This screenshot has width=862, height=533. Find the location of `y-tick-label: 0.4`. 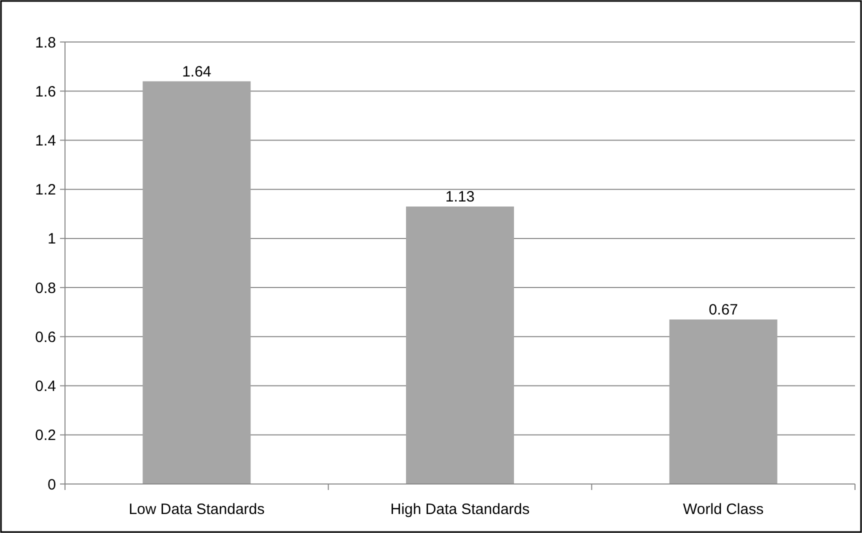

y-tick-label: 0.4 is located at coordinates (45, 387).